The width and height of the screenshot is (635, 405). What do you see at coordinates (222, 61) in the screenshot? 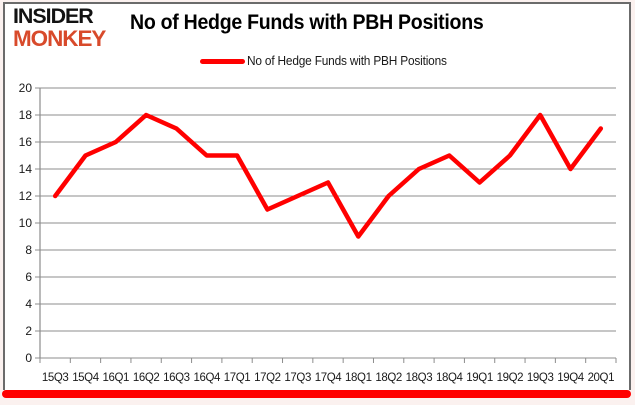
I see `legend-line-swatch` at bounding box center [222, 61].